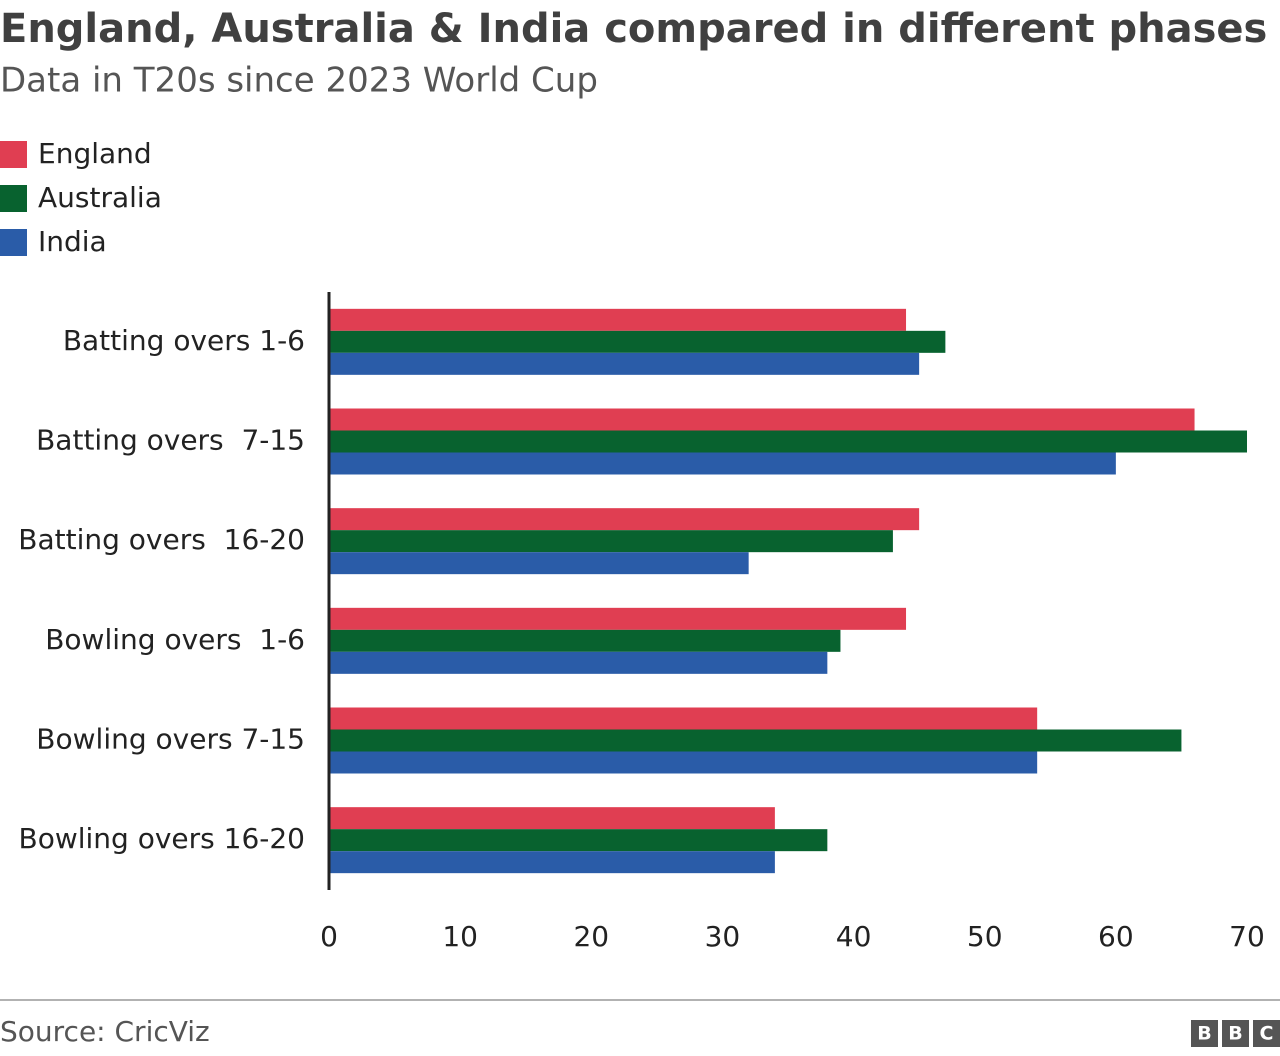  What do you see at coordinates (95, 153) in the screenshot?
I see `legend-label: England` at bounding box center [95, 153].